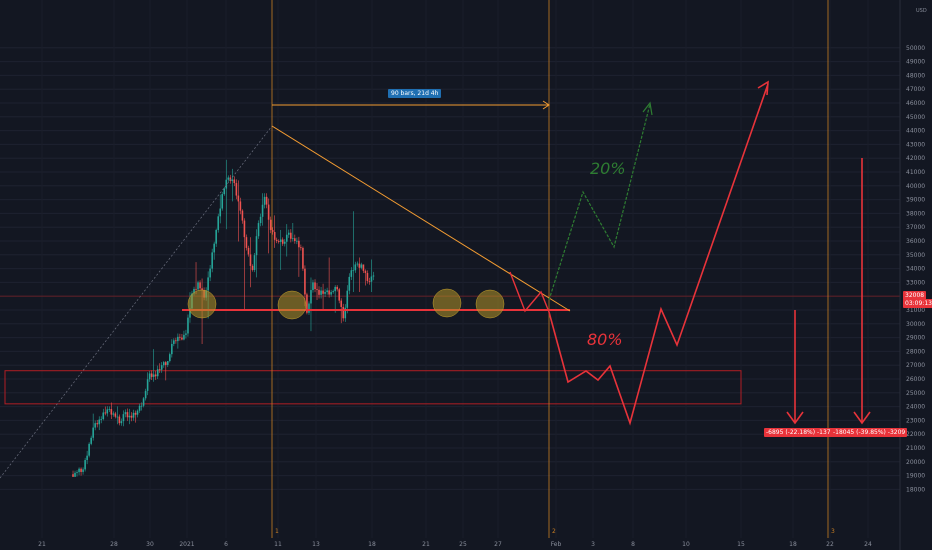  What do you see at coordinates (915, 393) in the screenshot?
I see `y-tick-label: 25000` at bounding box center [915, 393].